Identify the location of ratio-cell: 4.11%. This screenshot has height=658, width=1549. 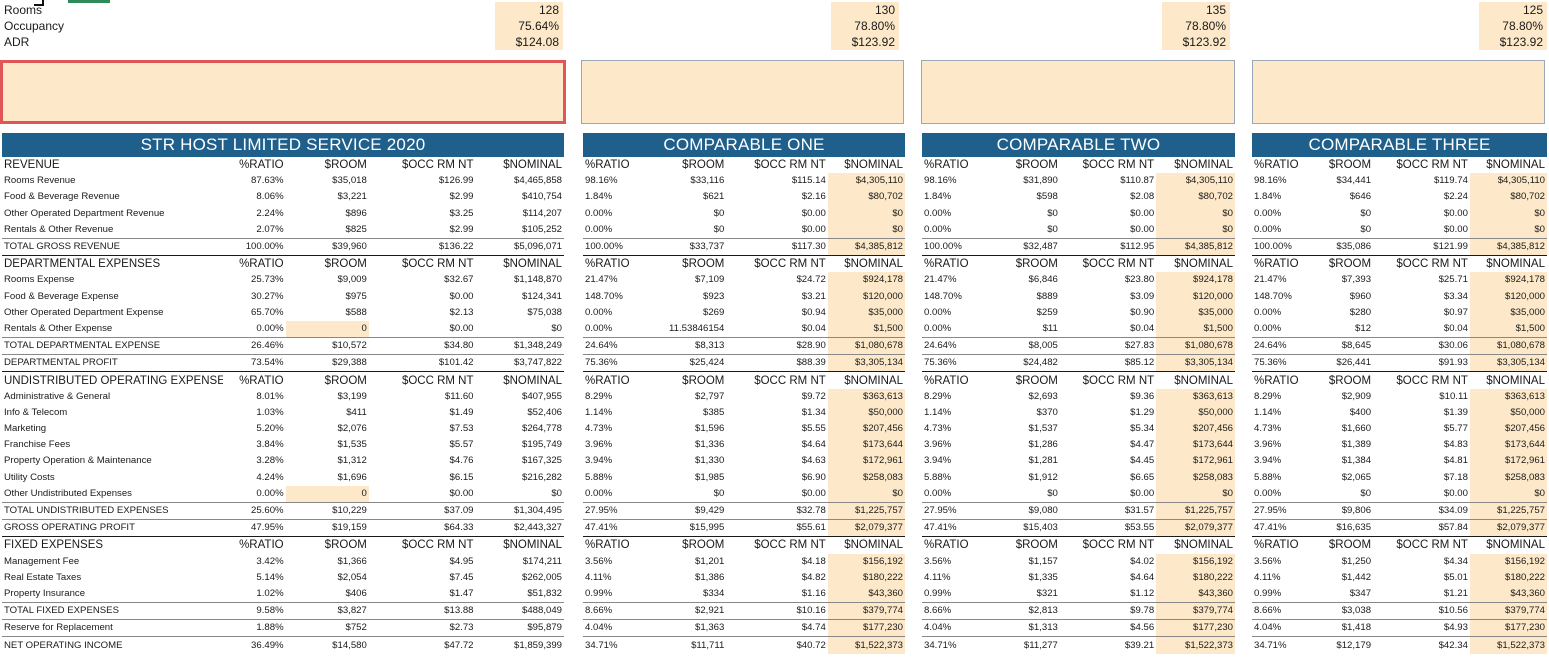
(598, 577).